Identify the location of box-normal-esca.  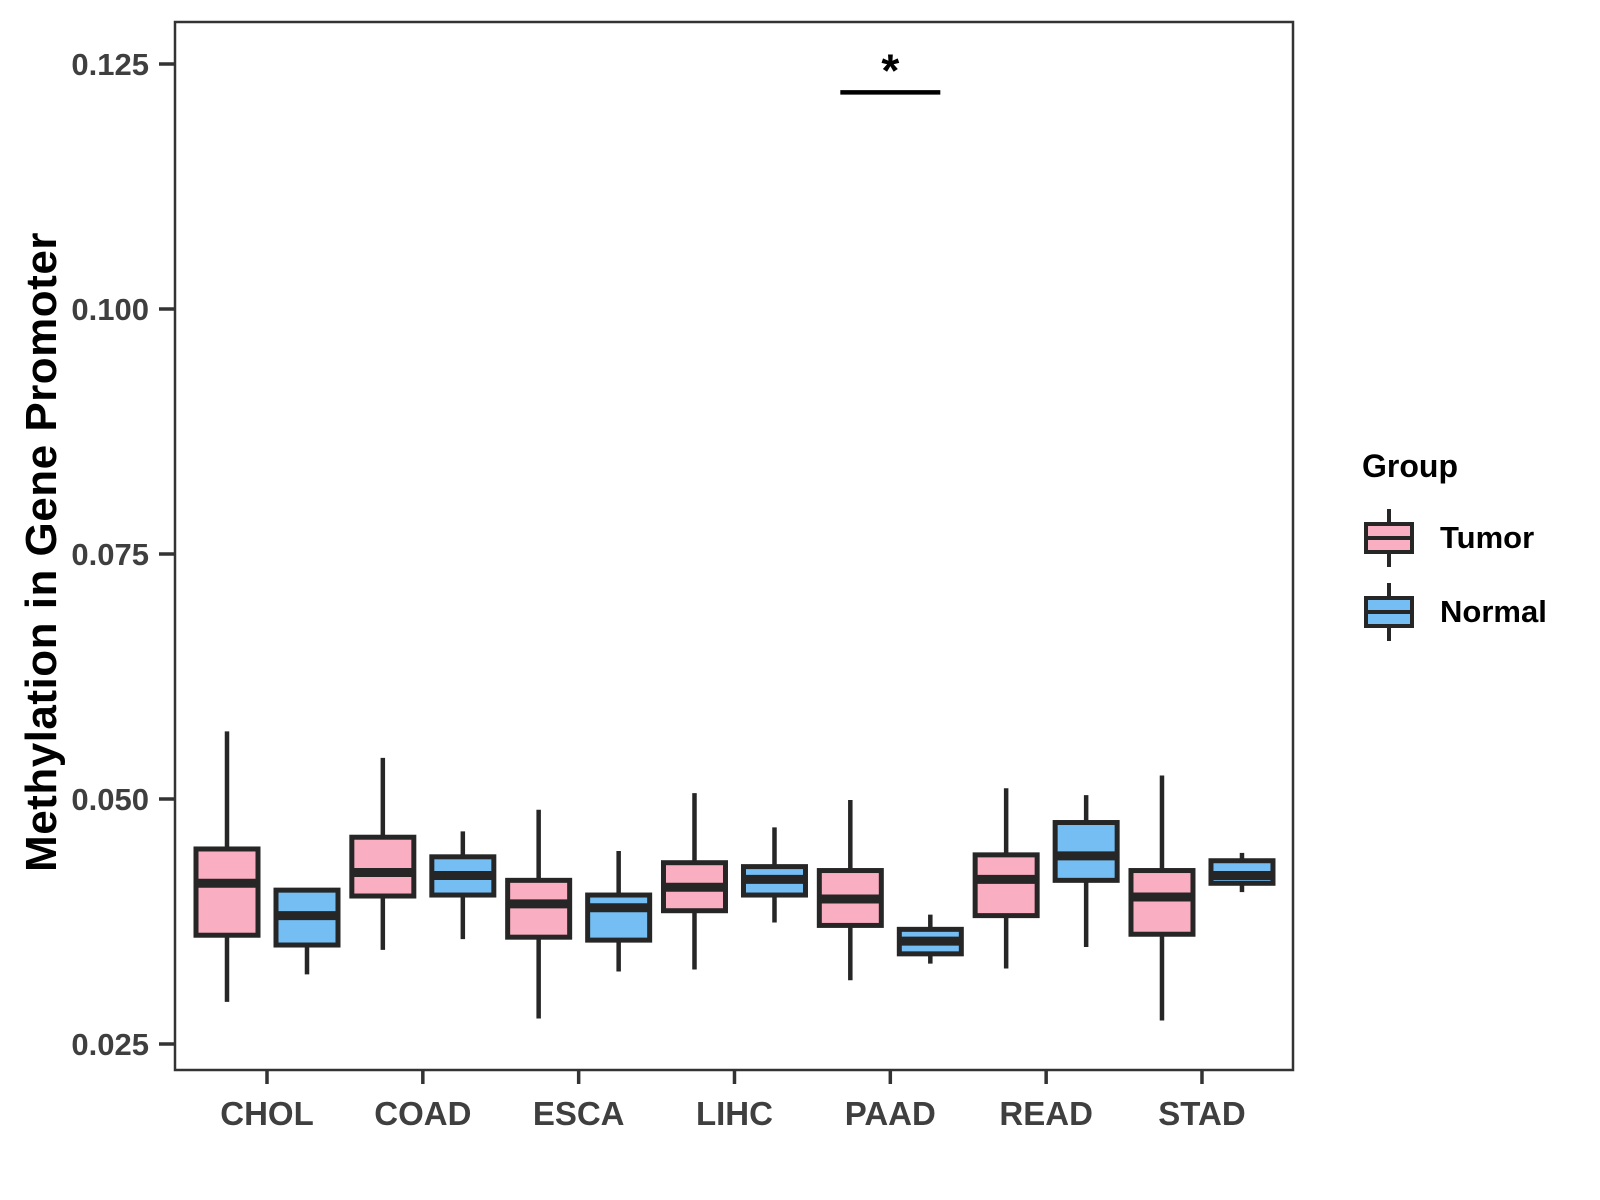
(619, 917).